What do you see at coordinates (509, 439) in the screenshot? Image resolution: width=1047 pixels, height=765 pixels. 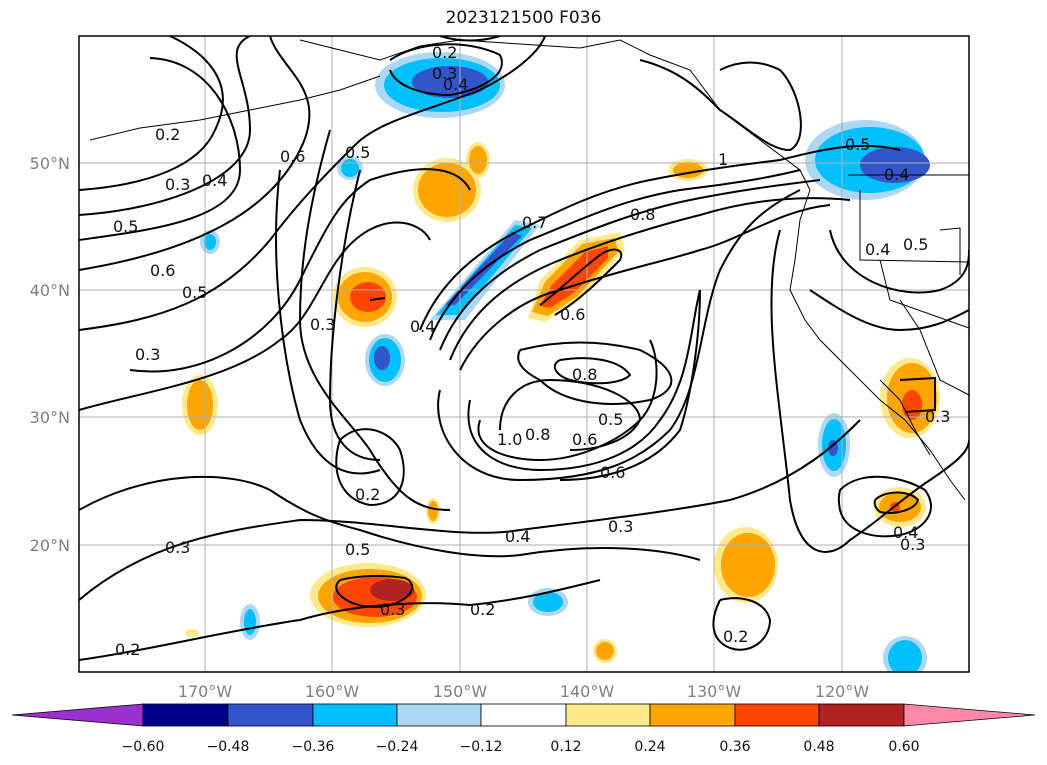 I see `contour-label: 1.0` at bounding box center [509, 439].